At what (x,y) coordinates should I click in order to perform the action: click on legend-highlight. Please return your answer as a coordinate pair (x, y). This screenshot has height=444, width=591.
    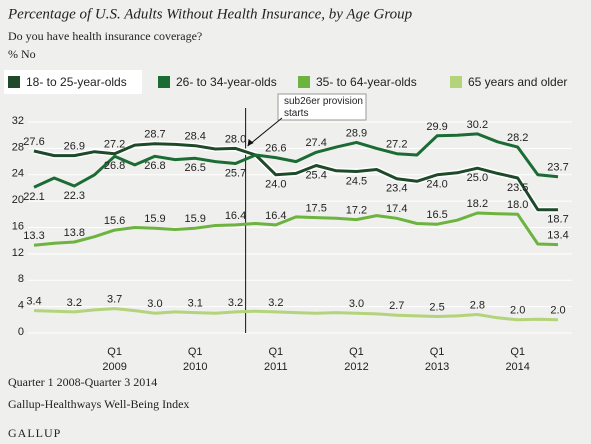
    Looking at the image, I should click on (73, 82).